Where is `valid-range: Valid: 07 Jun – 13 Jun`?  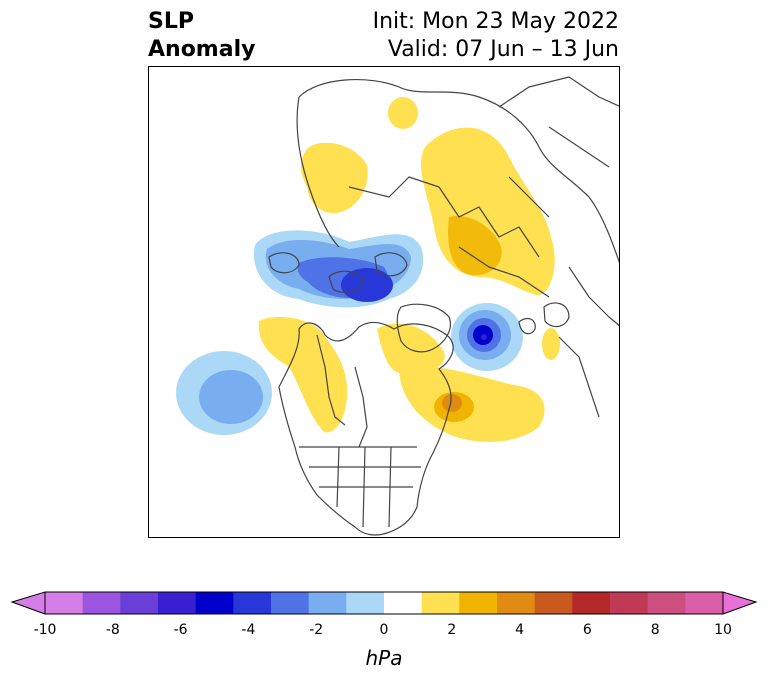 valid-range: Valid: 07 Jun – 13 Jun is located at coordinates (503, 49).